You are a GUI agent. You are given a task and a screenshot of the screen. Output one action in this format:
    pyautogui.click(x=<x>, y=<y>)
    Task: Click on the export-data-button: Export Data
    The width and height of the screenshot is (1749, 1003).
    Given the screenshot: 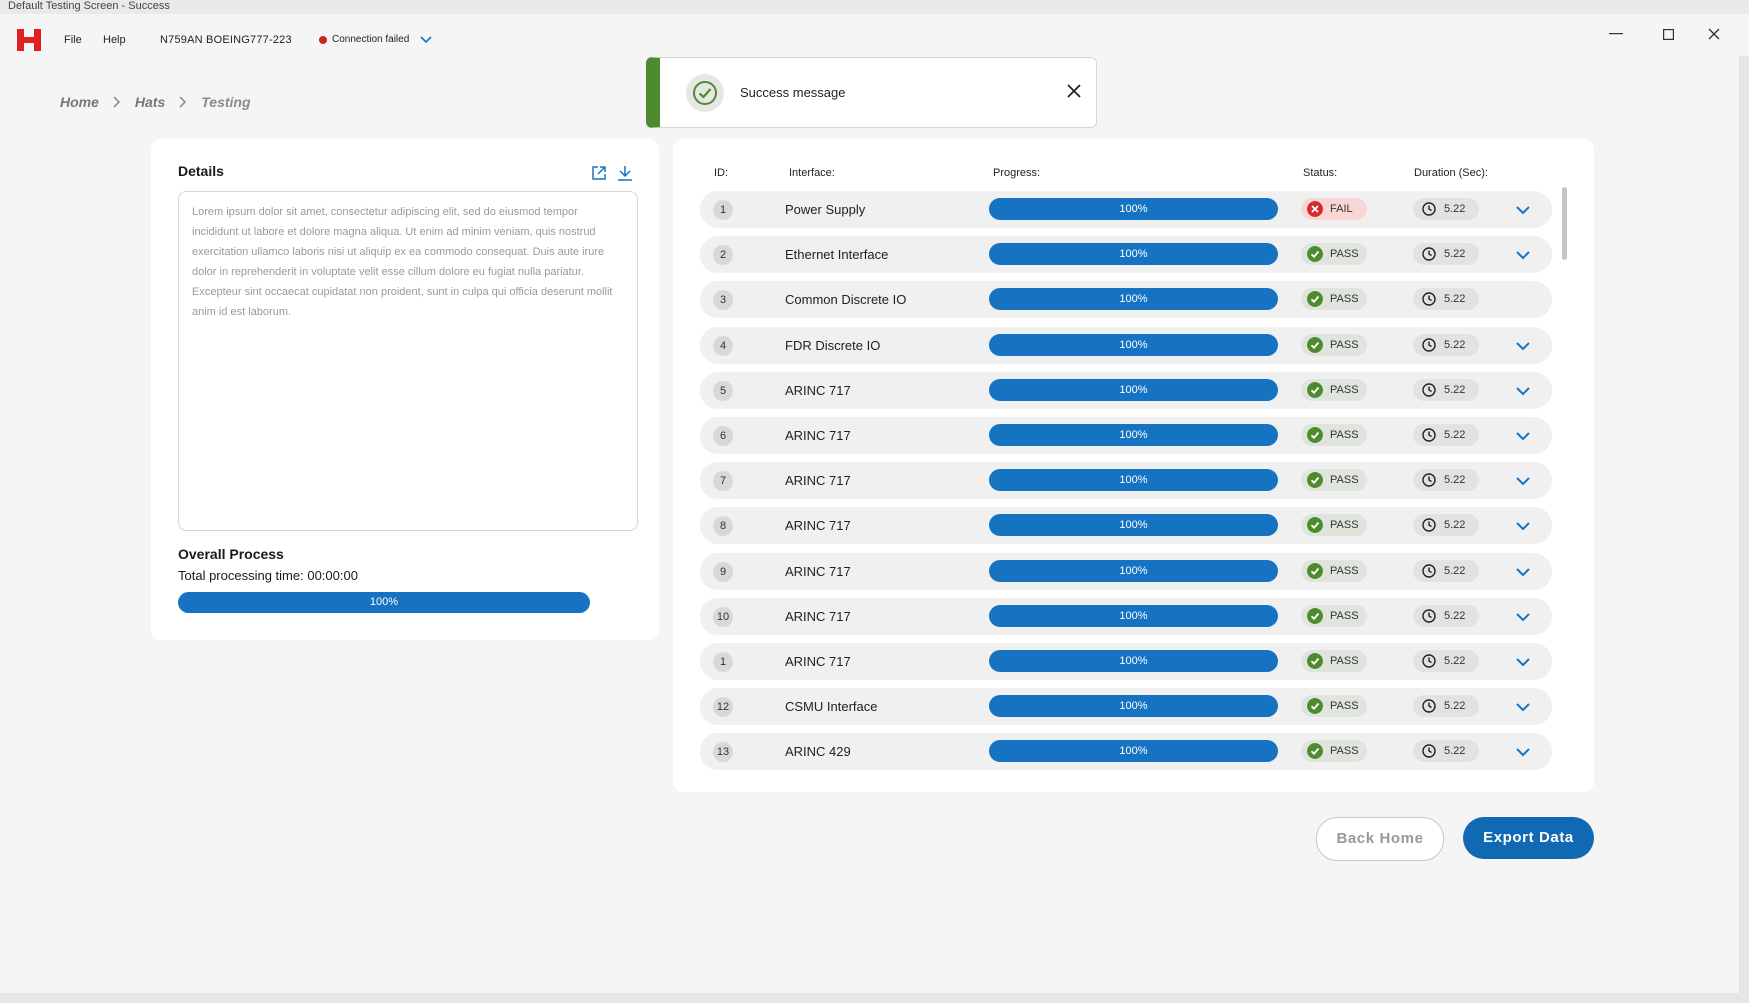 What is the action you would take?
    pyautogui.click(x=1528, y=838)
    